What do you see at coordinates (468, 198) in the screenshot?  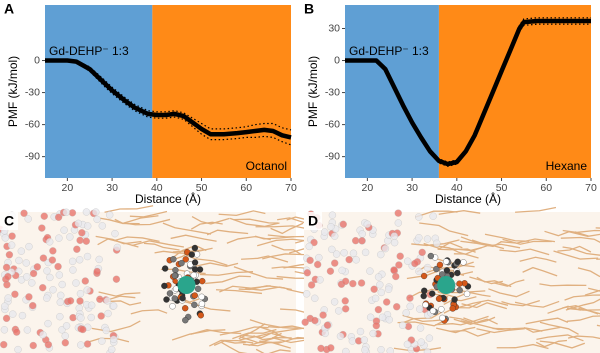 I see `x-axis-label: Distance (Å)` at bounding box center [468, 198].